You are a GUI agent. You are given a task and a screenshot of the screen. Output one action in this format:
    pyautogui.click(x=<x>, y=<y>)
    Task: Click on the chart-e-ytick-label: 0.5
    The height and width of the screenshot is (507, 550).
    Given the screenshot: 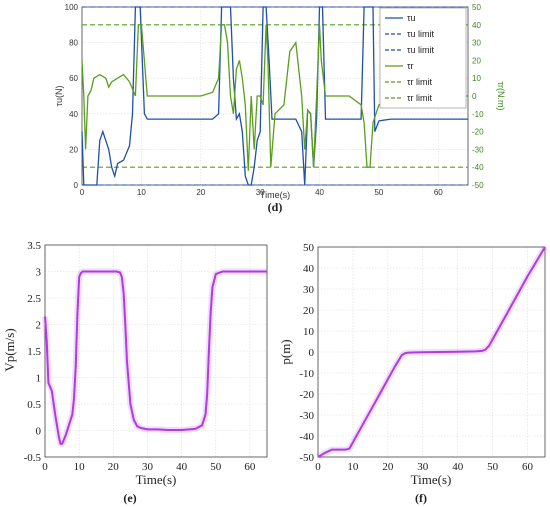 What is the action you would take?
    pyautogui.click(x=34, y=405)
    